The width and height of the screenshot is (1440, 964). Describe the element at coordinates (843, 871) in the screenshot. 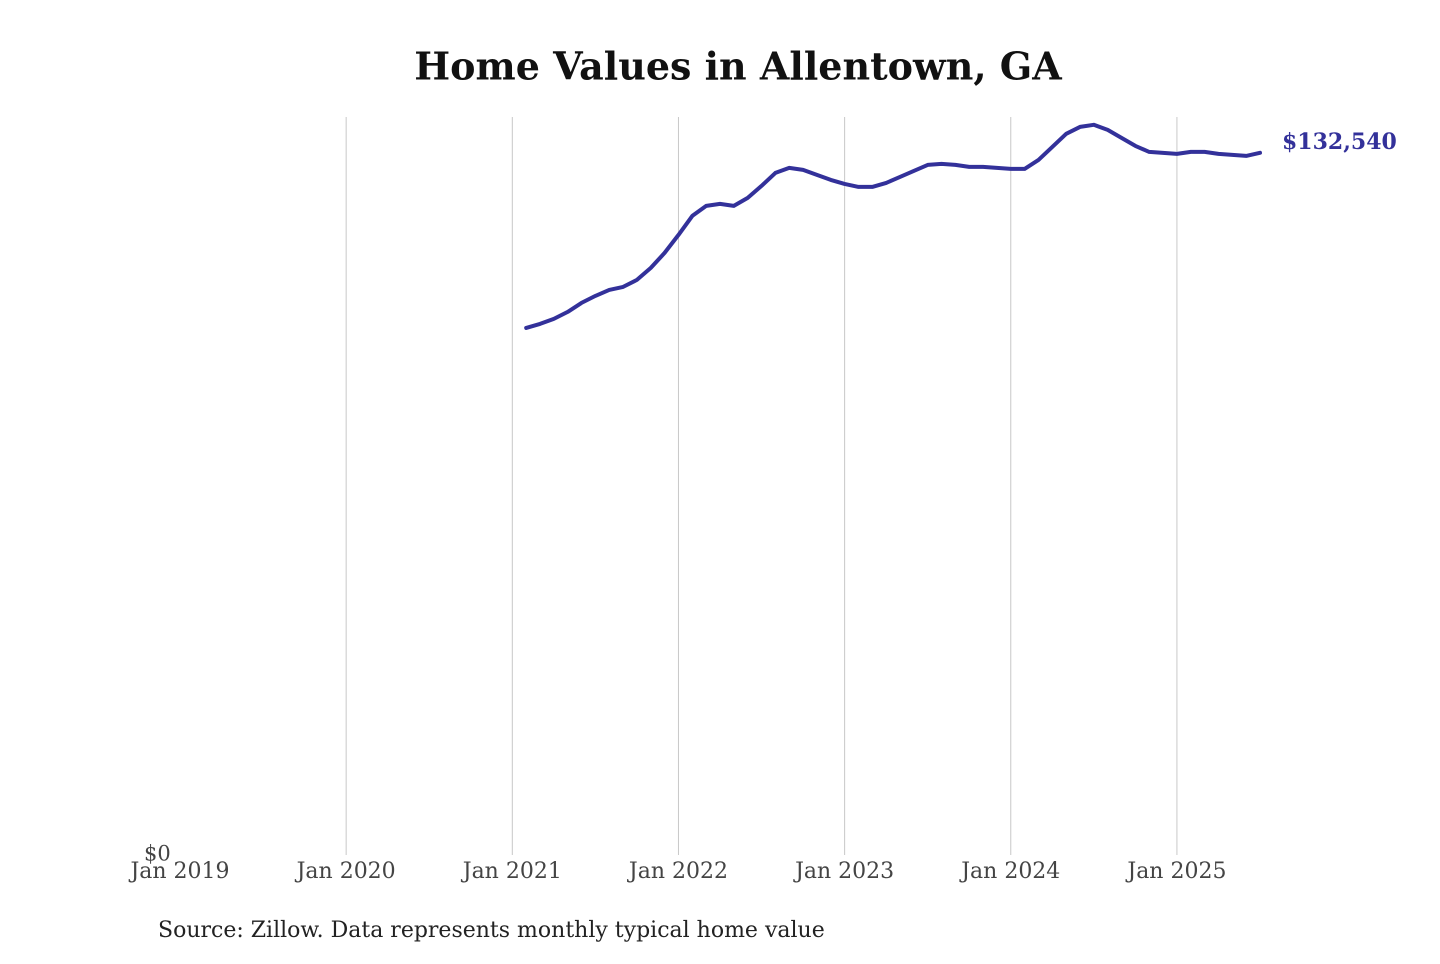

I see `x-tick-label: Jan 2023` at that location.